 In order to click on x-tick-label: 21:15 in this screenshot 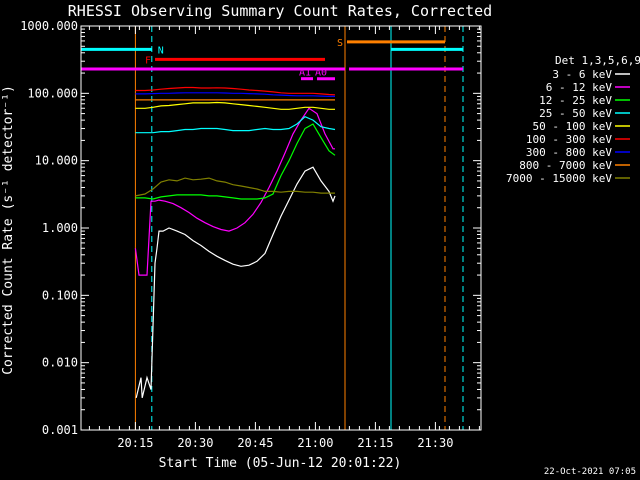, I will do `click(375, 443)`.